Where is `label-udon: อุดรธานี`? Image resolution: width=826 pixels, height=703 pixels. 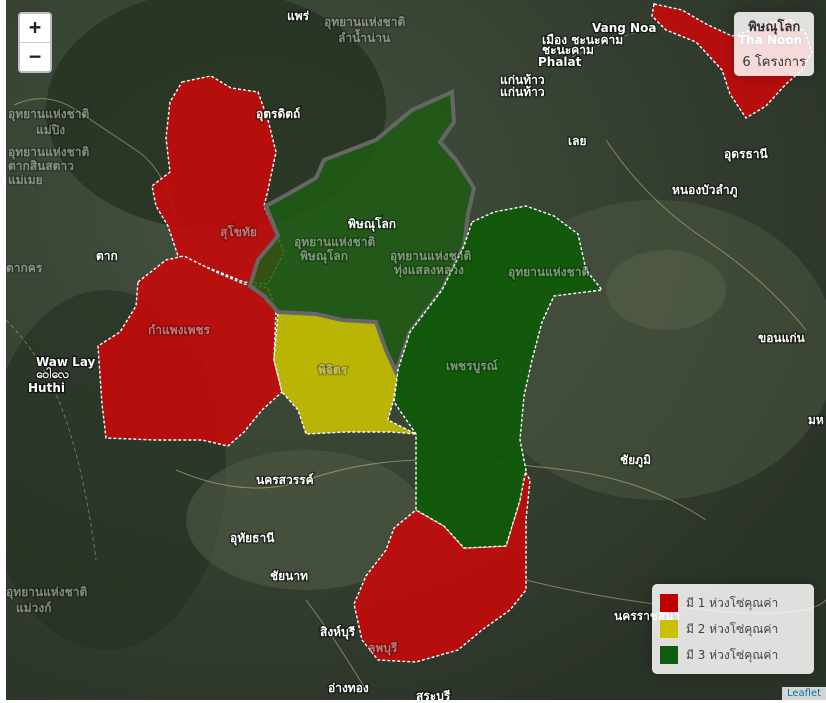 label-udon: อุดรธานี is located at coordinates (746, 154).